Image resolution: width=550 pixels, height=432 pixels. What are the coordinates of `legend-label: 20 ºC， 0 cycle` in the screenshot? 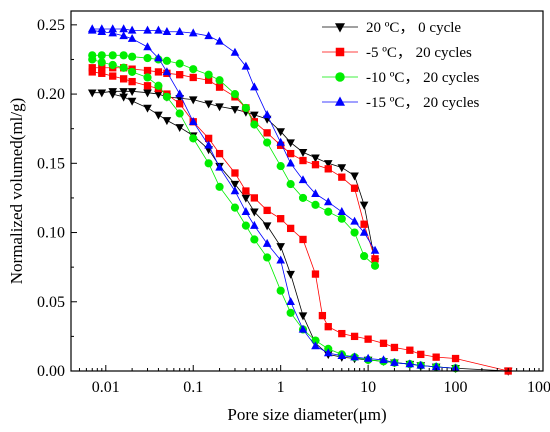 It's located at (413, 28).